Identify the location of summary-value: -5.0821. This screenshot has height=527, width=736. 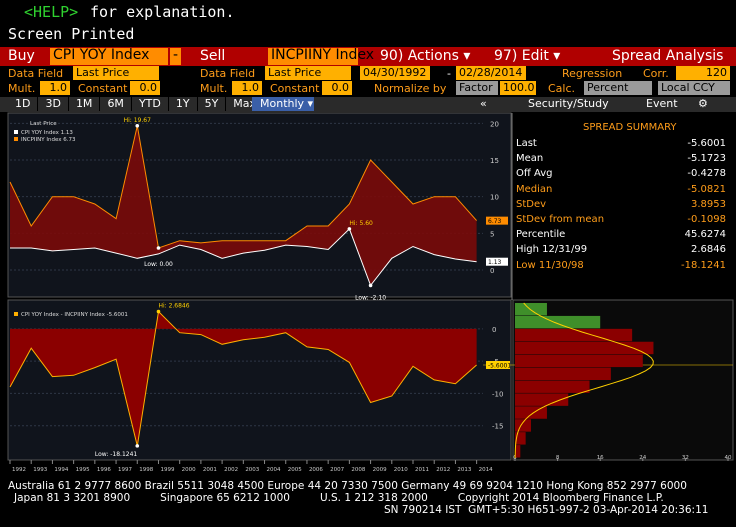
(706, 189).